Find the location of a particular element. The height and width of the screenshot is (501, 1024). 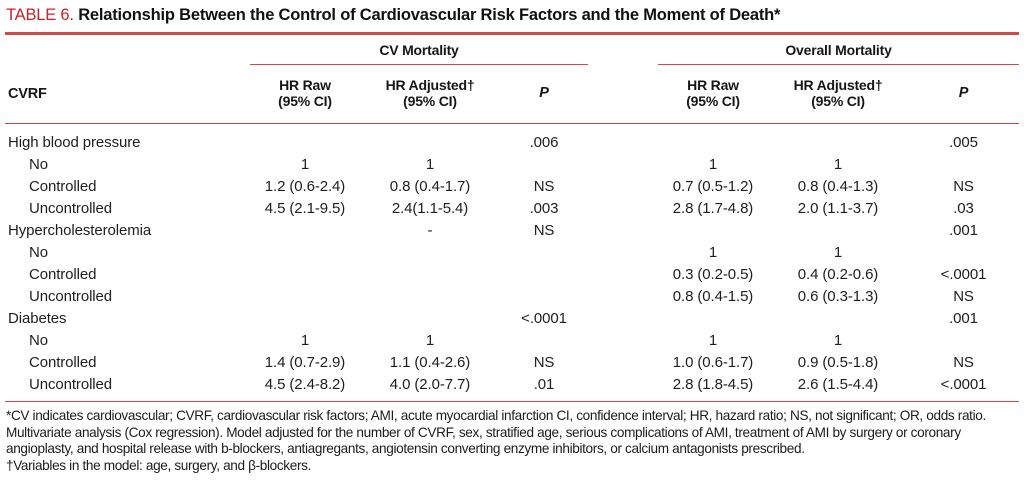

cell-overall-hr-adjusted: 0.4 (0.2-0.6) is located at coordinates (838, 274).